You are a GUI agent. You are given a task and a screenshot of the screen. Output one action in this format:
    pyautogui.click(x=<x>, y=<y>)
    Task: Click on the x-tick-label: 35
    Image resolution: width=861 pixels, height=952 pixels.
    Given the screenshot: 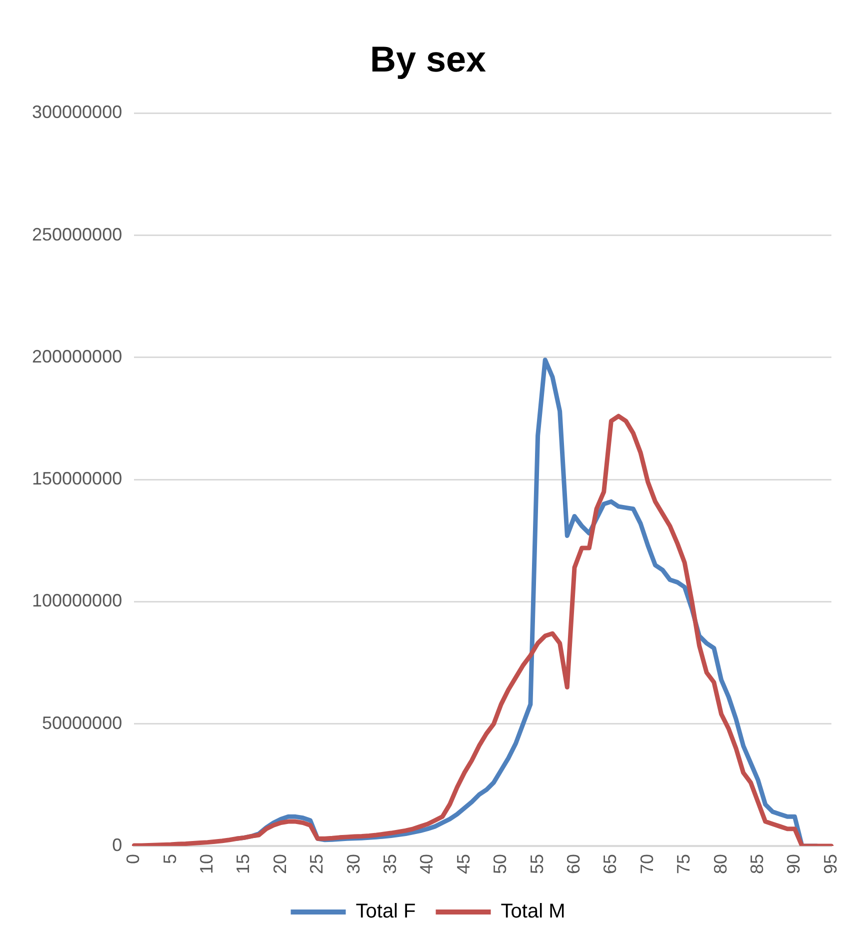 What is the action you would take?
    pyautogui.click(x=390, y=864)
    